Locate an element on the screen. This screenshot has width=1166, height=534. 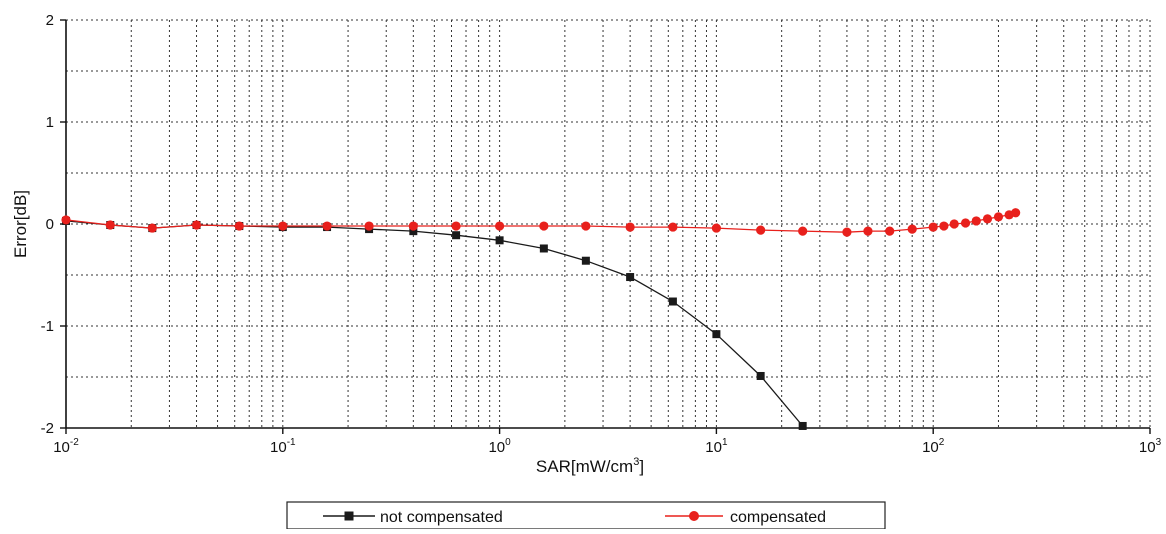
x-tick-label: 10² is located at coordinates (933, 446).